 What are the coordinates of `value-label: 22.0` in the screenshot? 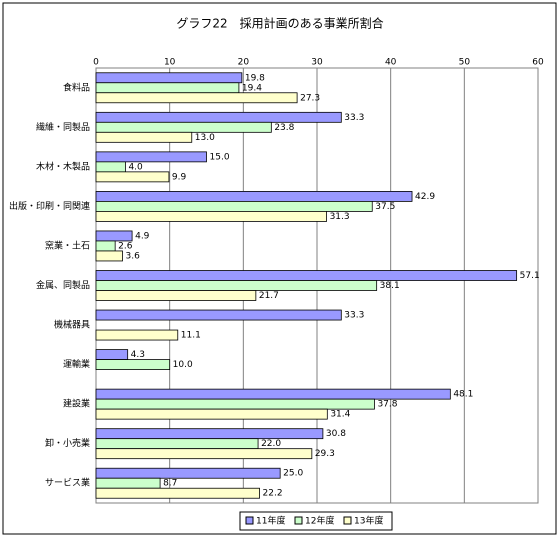 It's located at (271, 444).